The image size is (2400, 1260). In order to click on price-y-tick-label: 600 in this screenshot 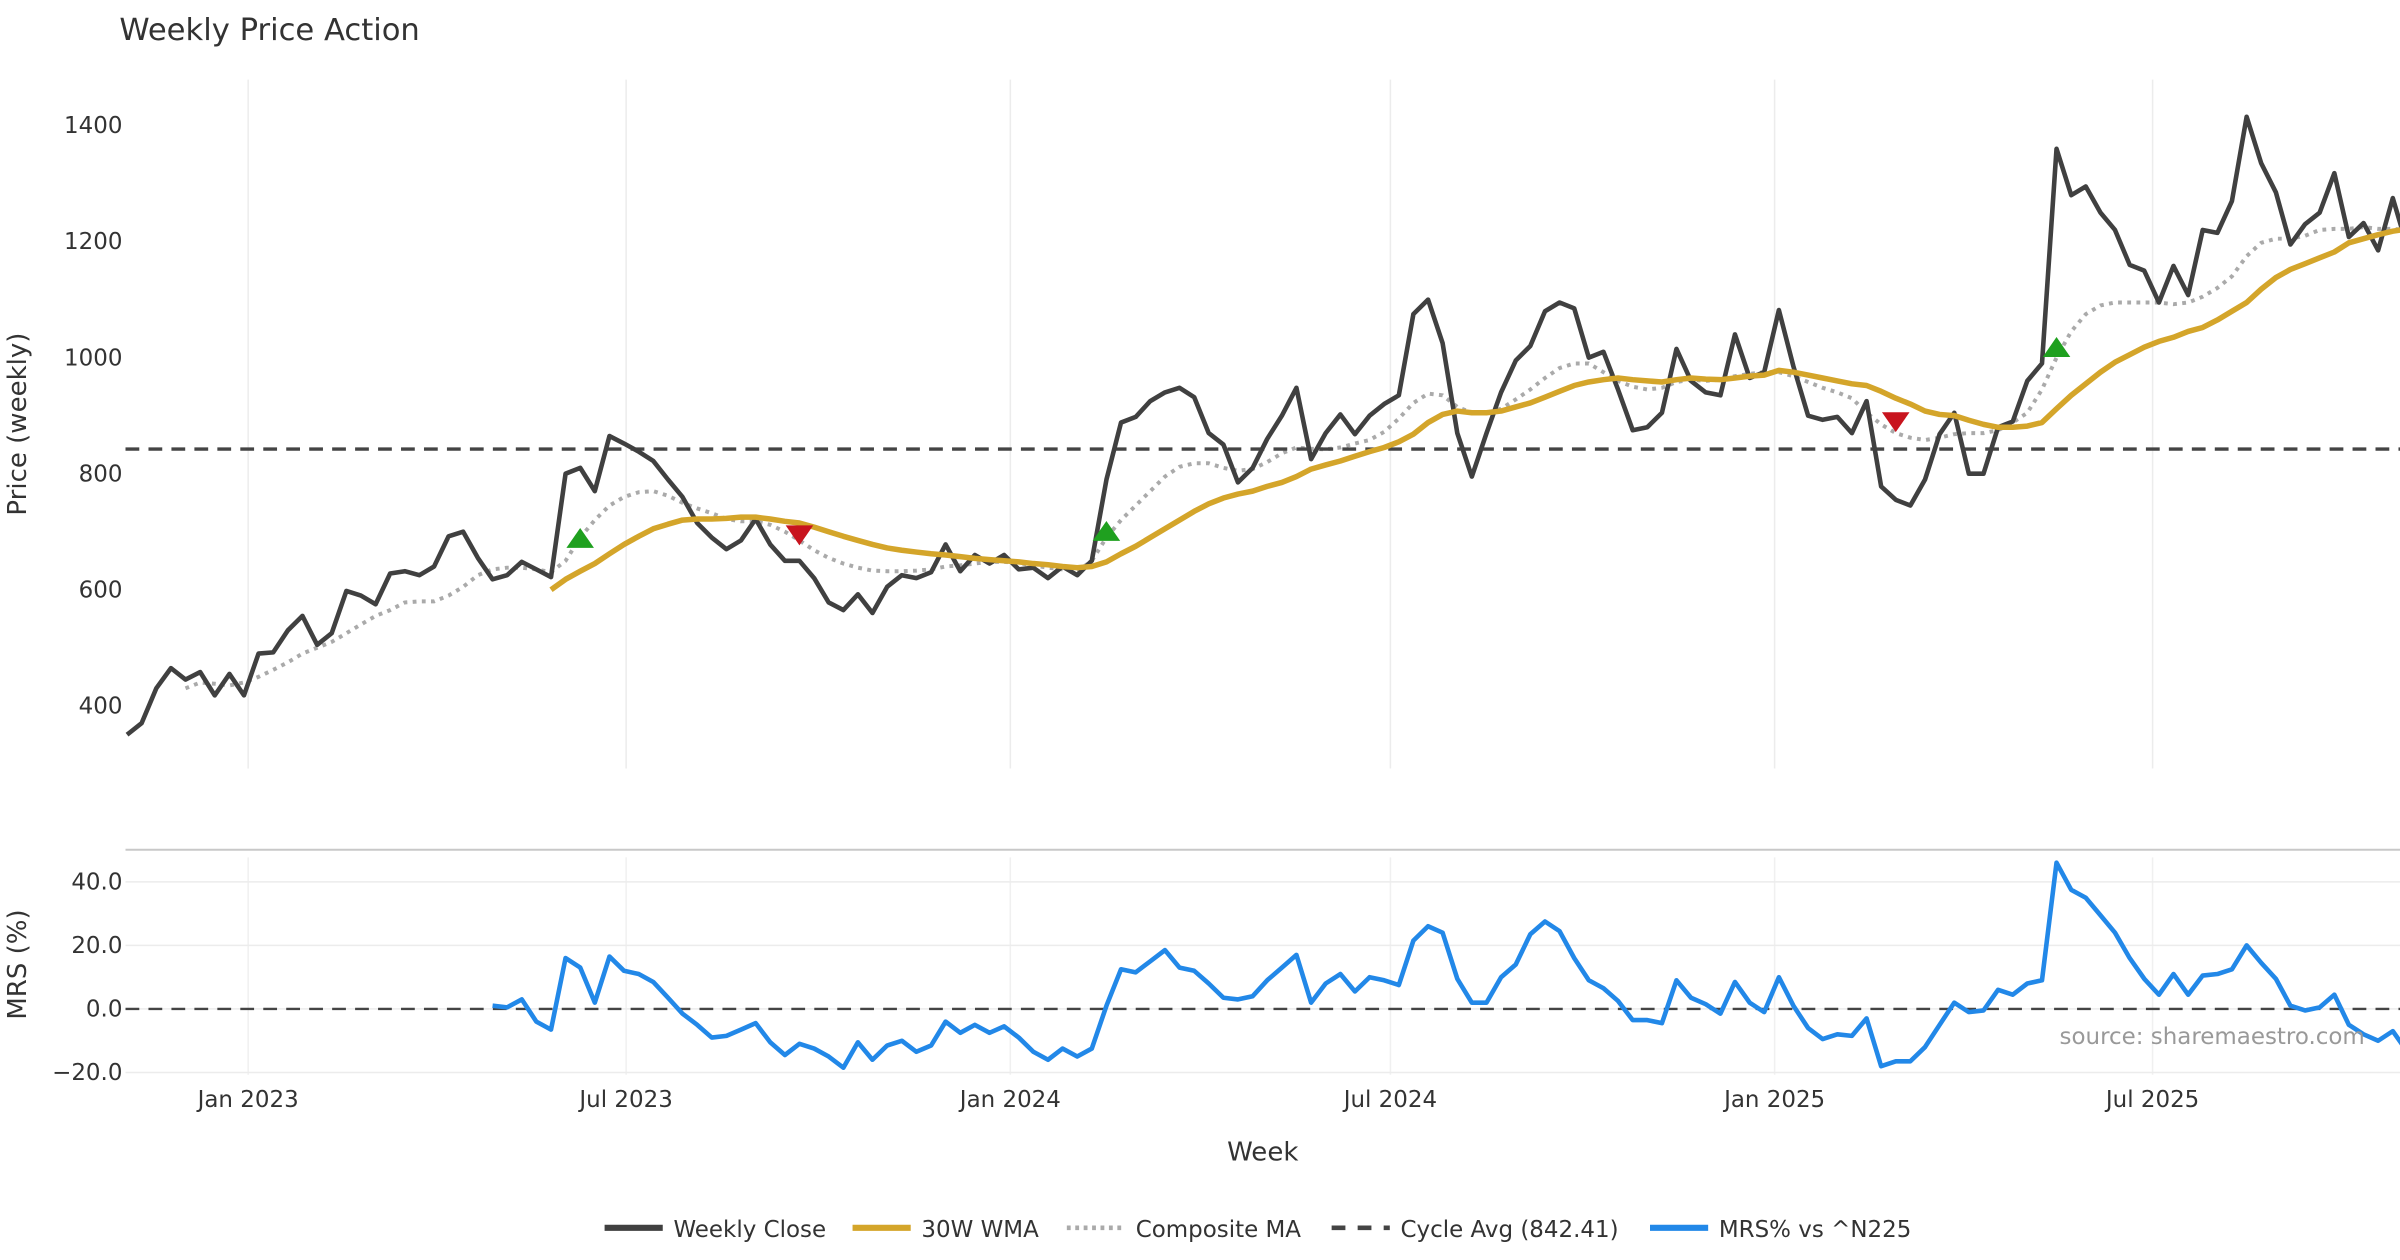, I will do `click(101, 590)`.